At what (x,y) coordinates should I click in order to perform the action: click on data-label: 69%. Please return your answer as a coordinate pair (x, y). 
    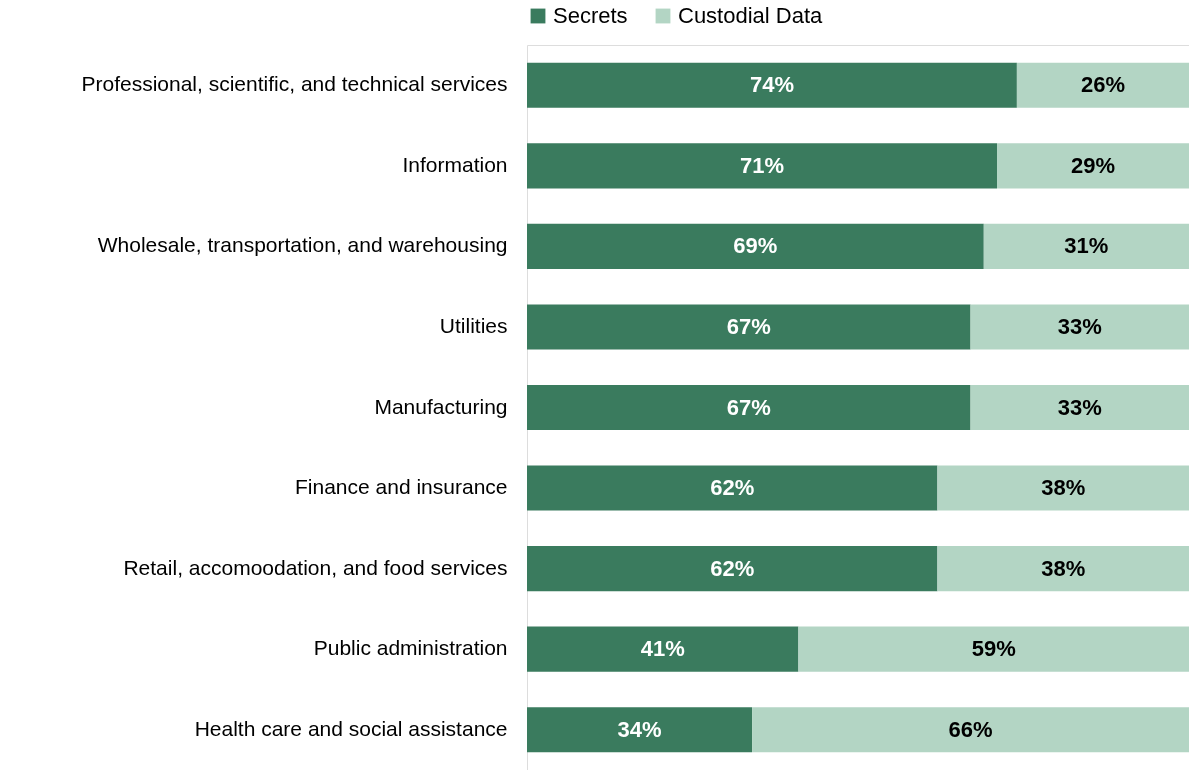
    Looking at the image, I should click on (755, 246).